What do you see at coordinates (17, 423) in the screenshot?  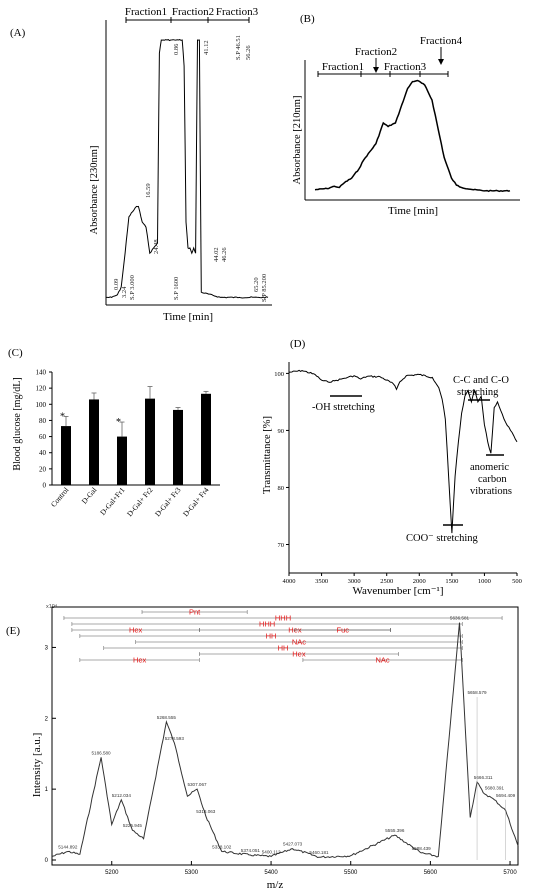 I see `panel-c-ylabel: Blood glucose [mg/dL]` at bounding box center [17, 423].